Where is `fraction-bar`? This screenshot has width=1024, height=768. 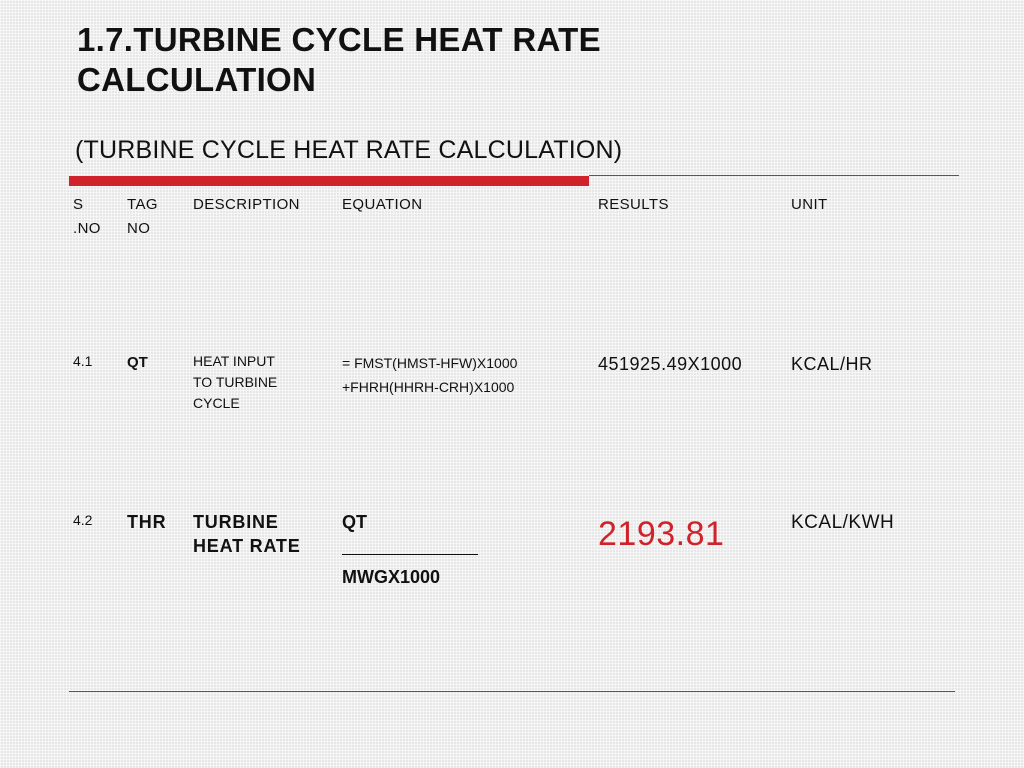
fraction-bar is located at coordinates (410, 544).